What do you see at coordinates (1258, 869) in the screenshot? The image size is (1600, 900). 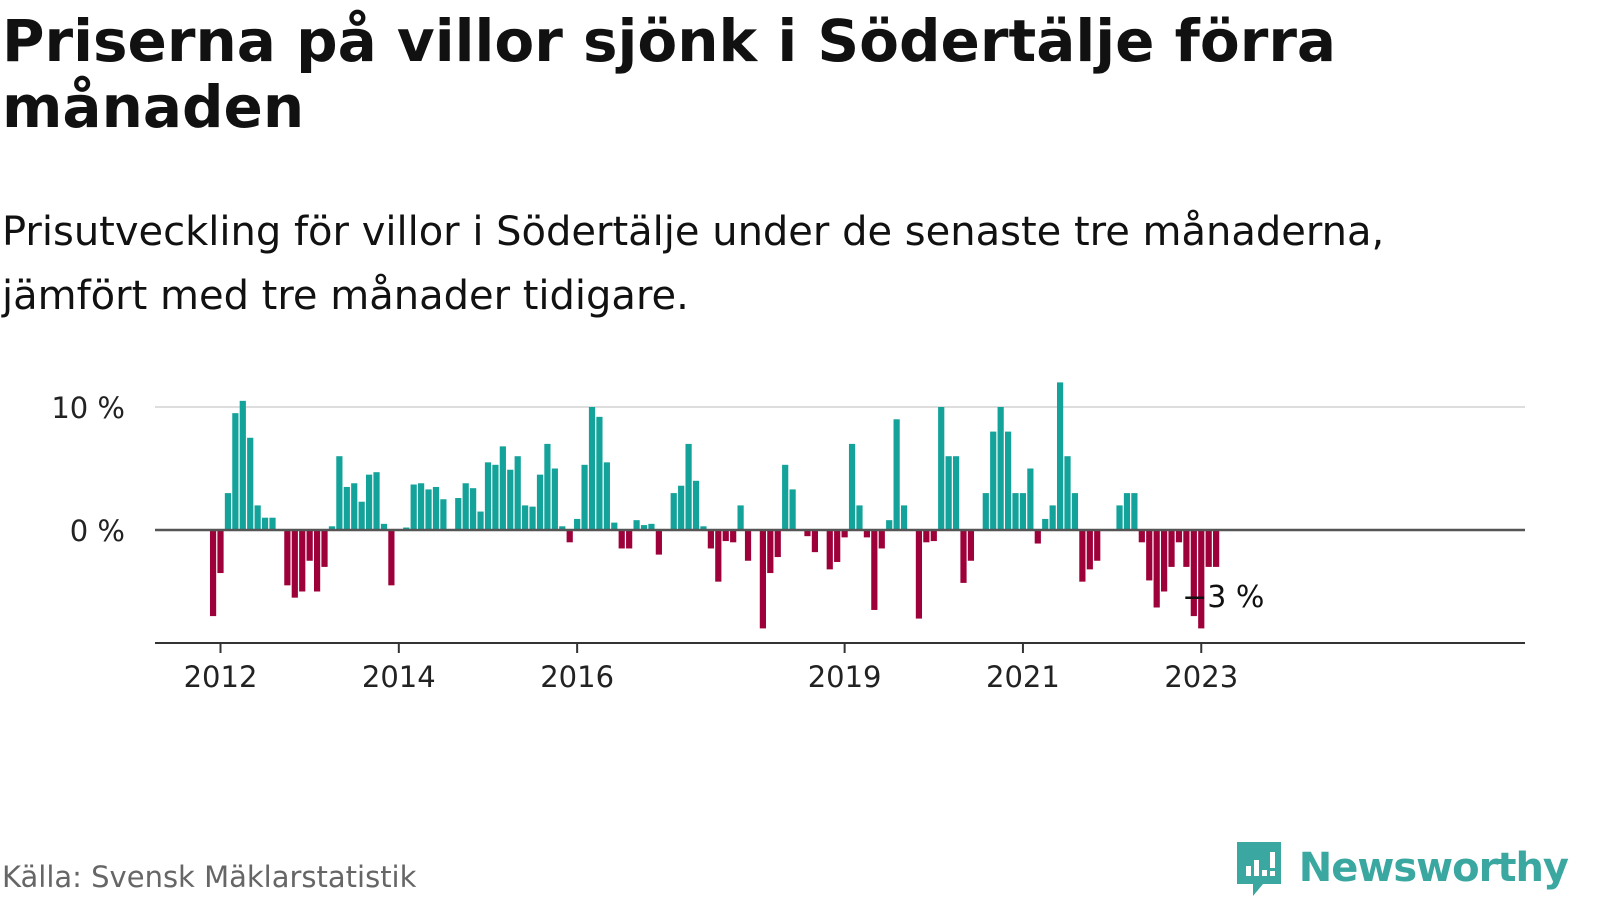 I see `newsworthy-logo-icon` at bounding box center [1258, 869].